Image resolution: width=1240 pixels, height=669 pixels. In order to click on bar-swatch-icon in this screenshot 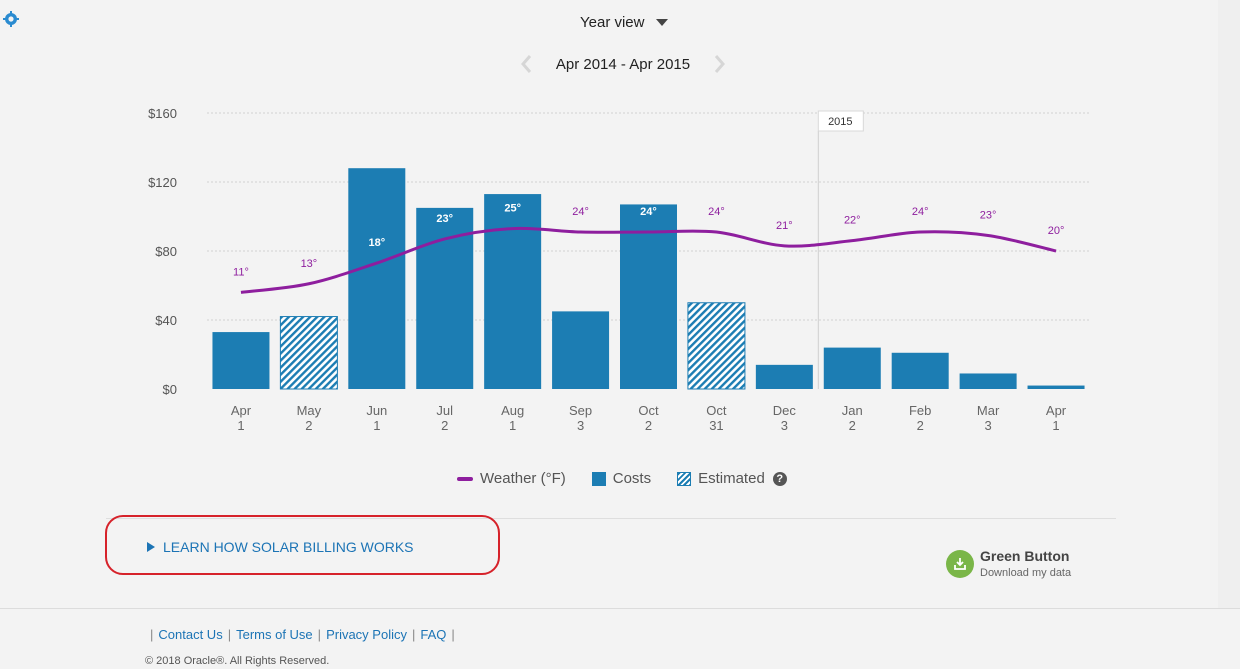, I will do `click(598, 478)`.